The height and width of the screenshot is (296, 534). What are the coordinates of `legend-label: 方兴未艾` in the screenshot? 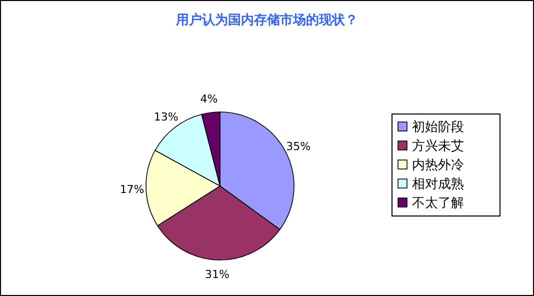 It's located at (438, 146).